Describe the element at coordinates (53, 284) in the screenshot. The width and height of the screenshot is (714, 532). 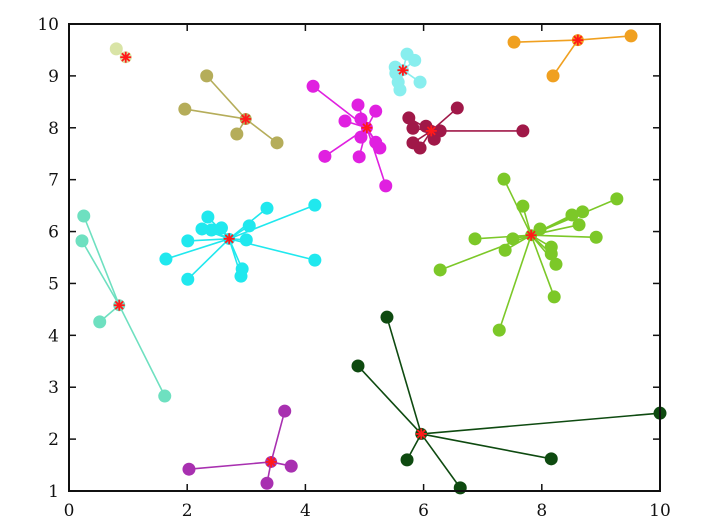
I see `y-tick-label: 5` at that location.